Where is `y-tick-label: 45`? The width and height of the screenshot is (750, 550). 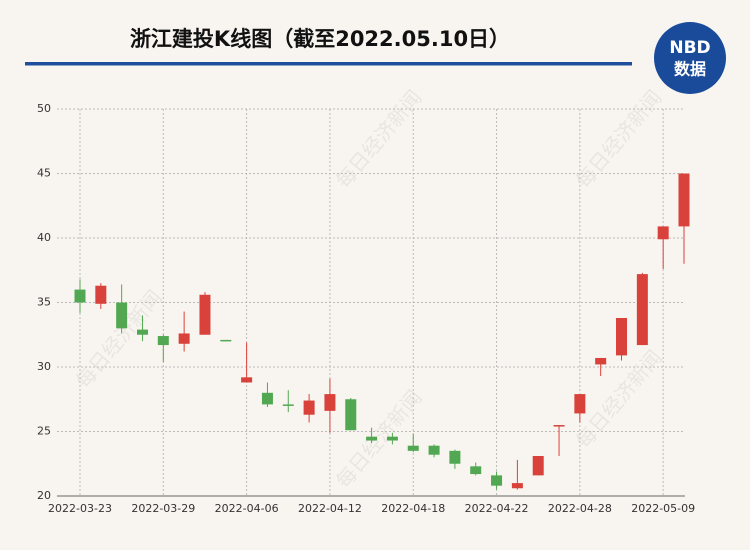
y-tick-label: 45 is located at coordinates (44, 173).